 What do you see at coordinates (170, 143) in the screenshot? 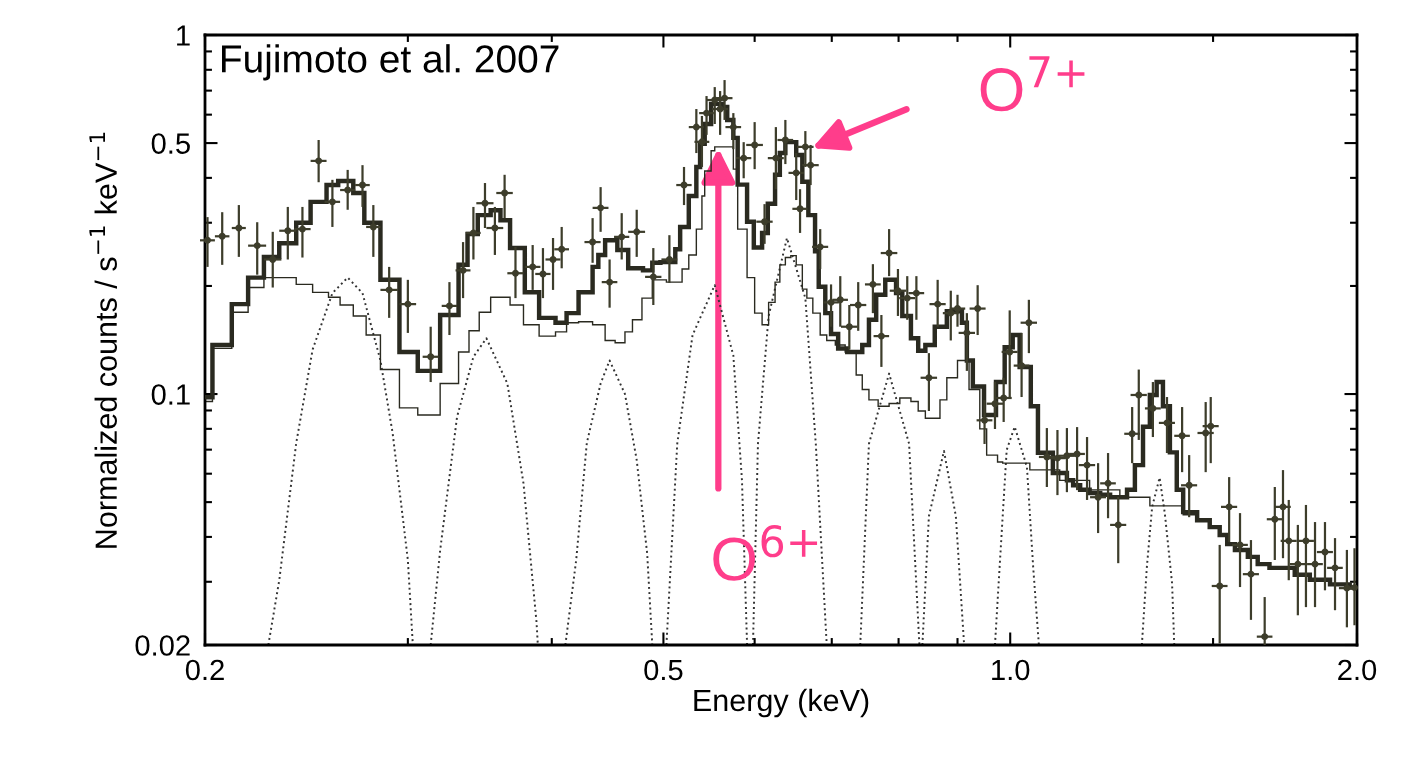
I see `y-tick-label: 0.5` at bounding box center [170, 143].